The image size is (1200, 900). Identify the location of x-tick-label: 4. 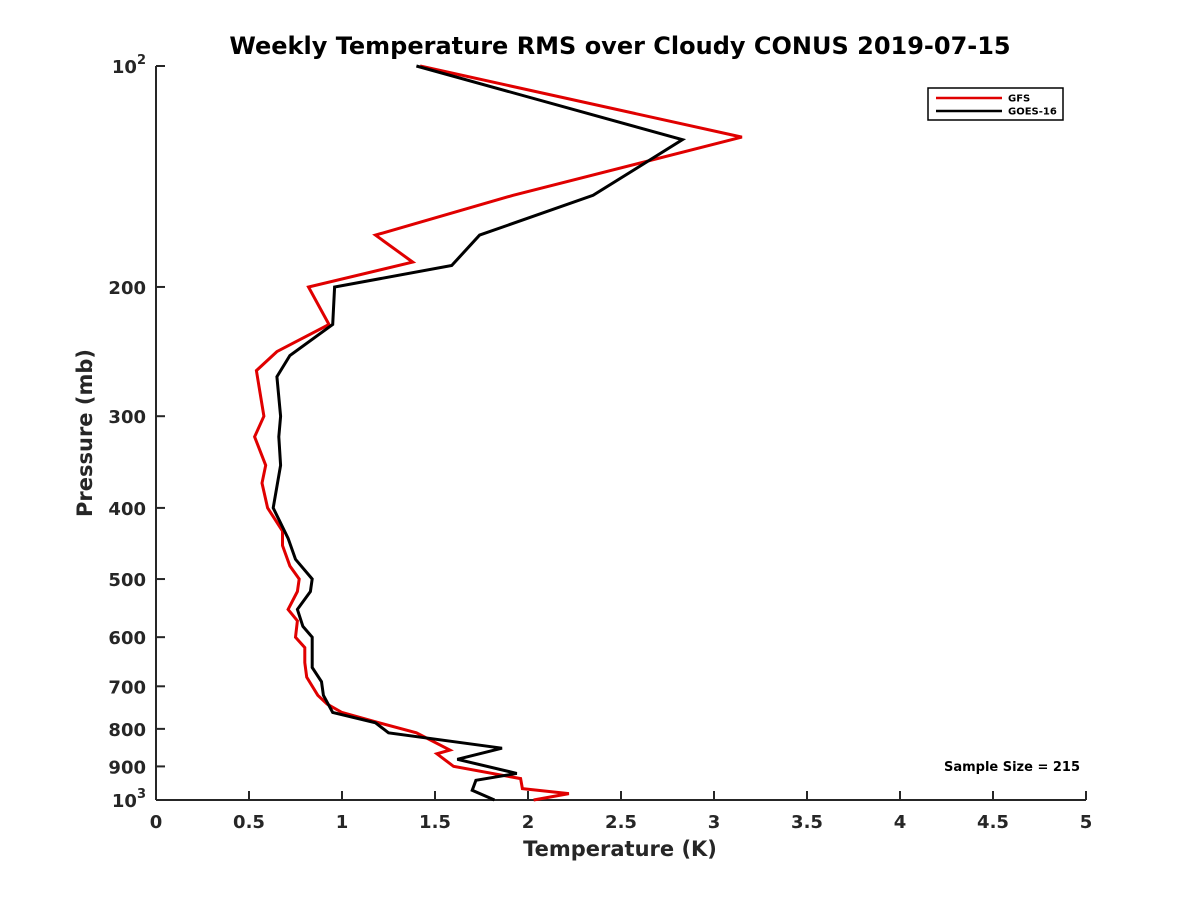
(900, 822).